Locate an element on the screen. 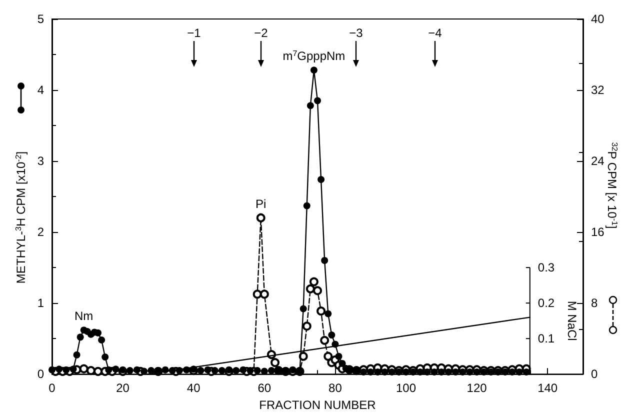 The height and width of the screenshot is (416, 630). y-tick-label: 4 is located at coordinates (40, 90).